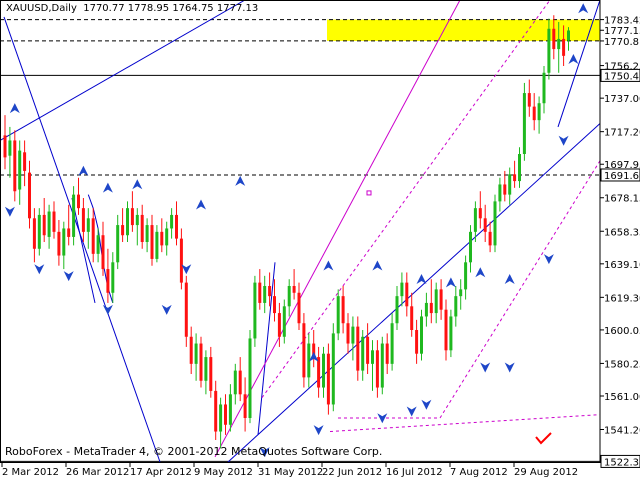 The width and height of the screenshot is (640, 480). What do you see at coordinates (622, 462) in the screenshot?
I see `y-tick-label: 1522.34` at bounding box center [622, 462].